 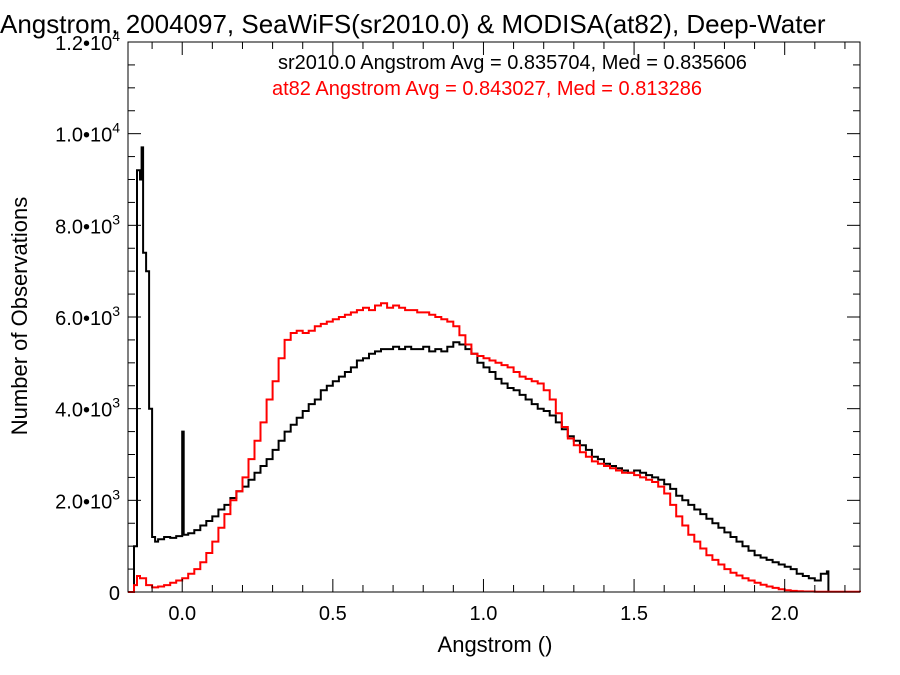 I want to click on y-tick-label: 0, so click(x=114, y=594).